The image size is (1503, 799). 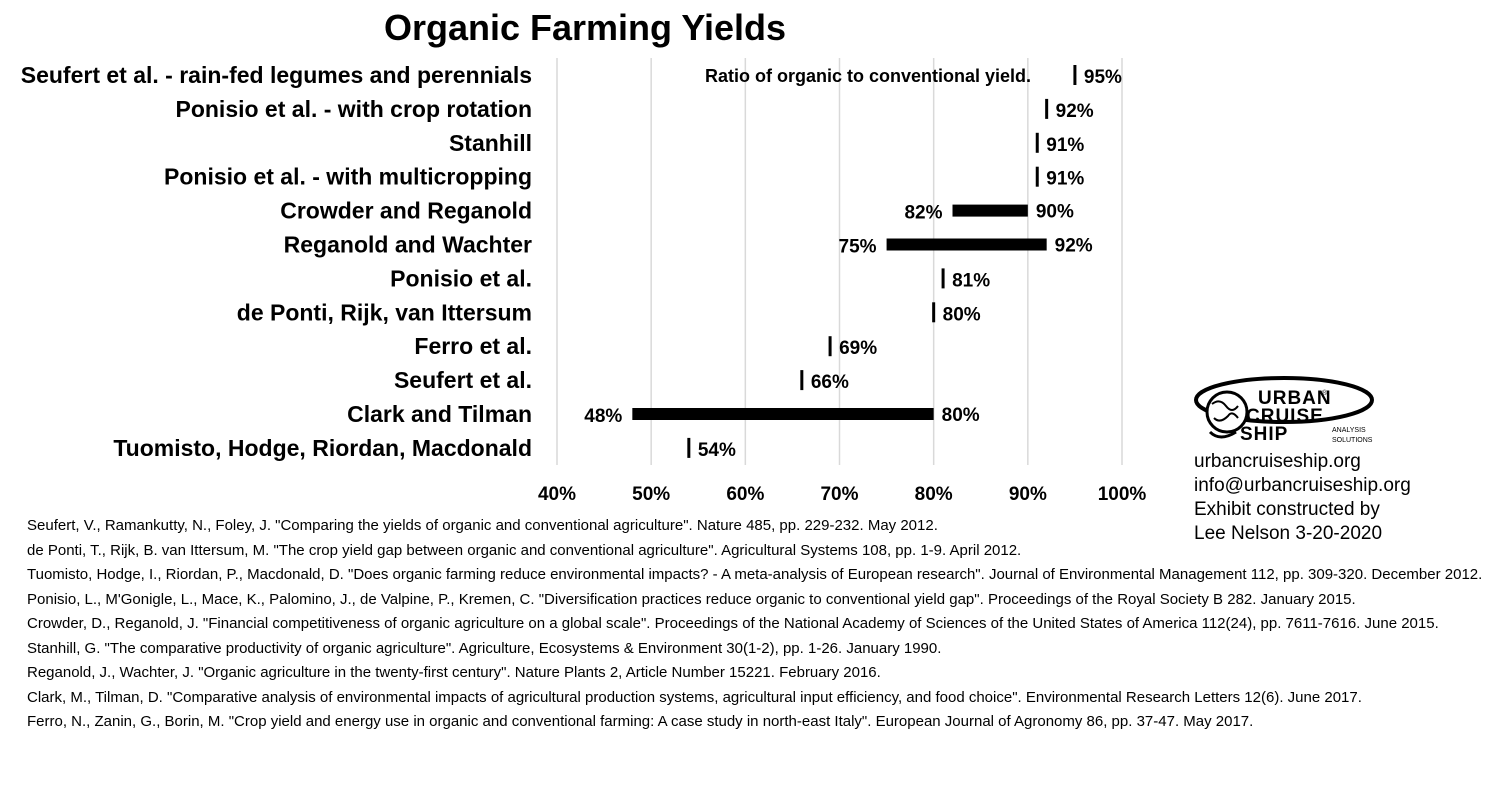 I want to click on value-label: 95%, so click(x=1103, y=77).